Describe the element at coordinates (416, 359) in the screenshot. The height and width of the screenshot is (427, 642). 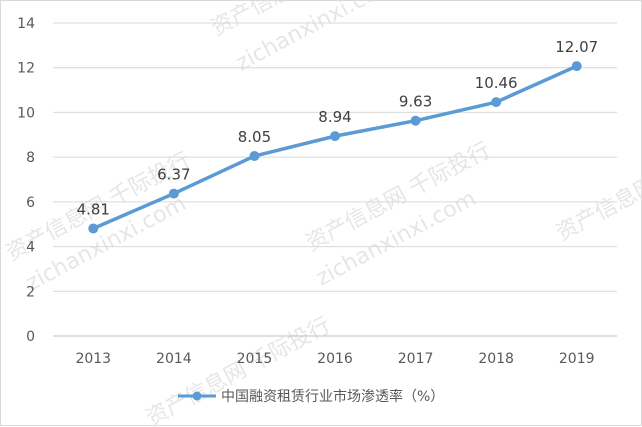
I see `x-tick-label: 2017` at that location.